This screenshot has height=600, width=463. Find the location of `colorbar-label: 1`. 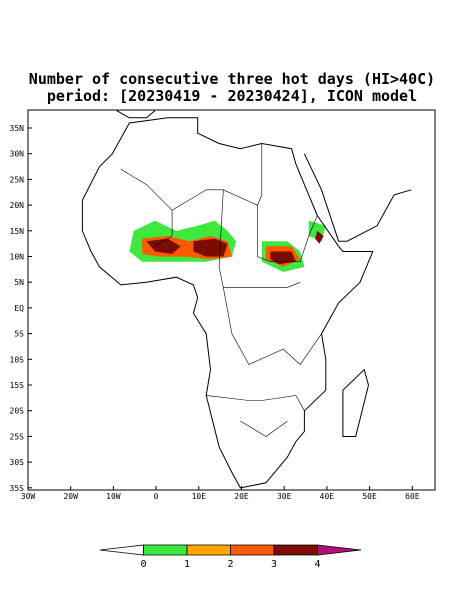

colorbar-label: 1 is located at coordinates (187, 564).